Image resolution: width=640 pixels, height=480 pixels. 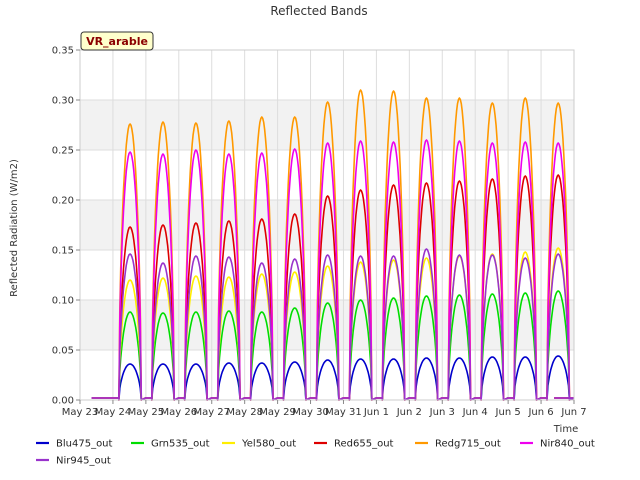 What do you see at coordinates (540, 412) in the screenshot?
I see `x-tick-label: Jun 6` at bounding box center [540, 412].